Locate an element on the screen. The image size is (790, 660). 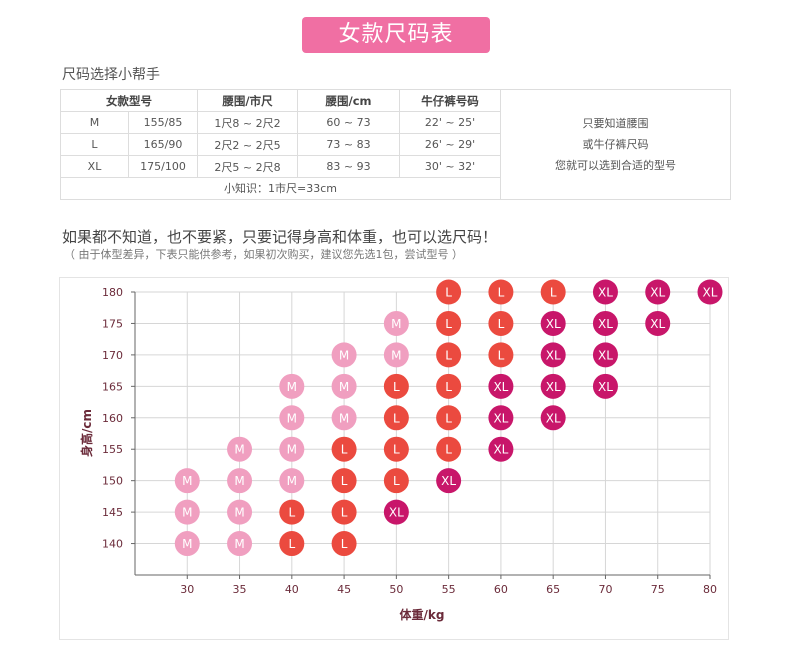
table-note: 小知识：1市尺=33cm is located at coordinates (280, 188).